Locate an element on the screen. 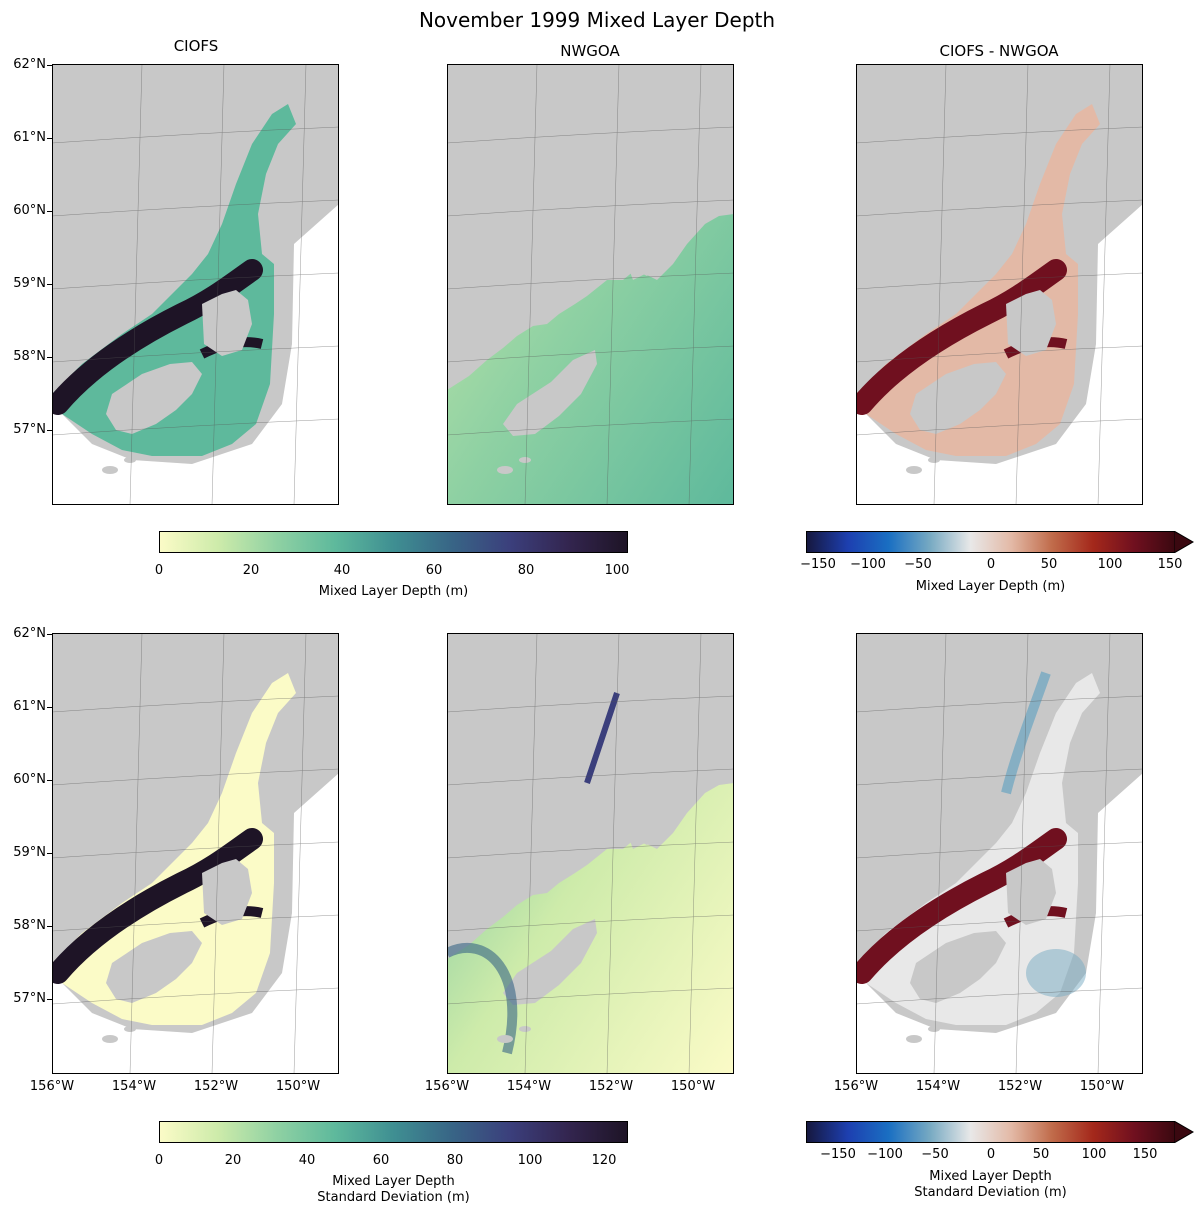  colorbar-tick: 120 is located at coordinates (604, 1160).